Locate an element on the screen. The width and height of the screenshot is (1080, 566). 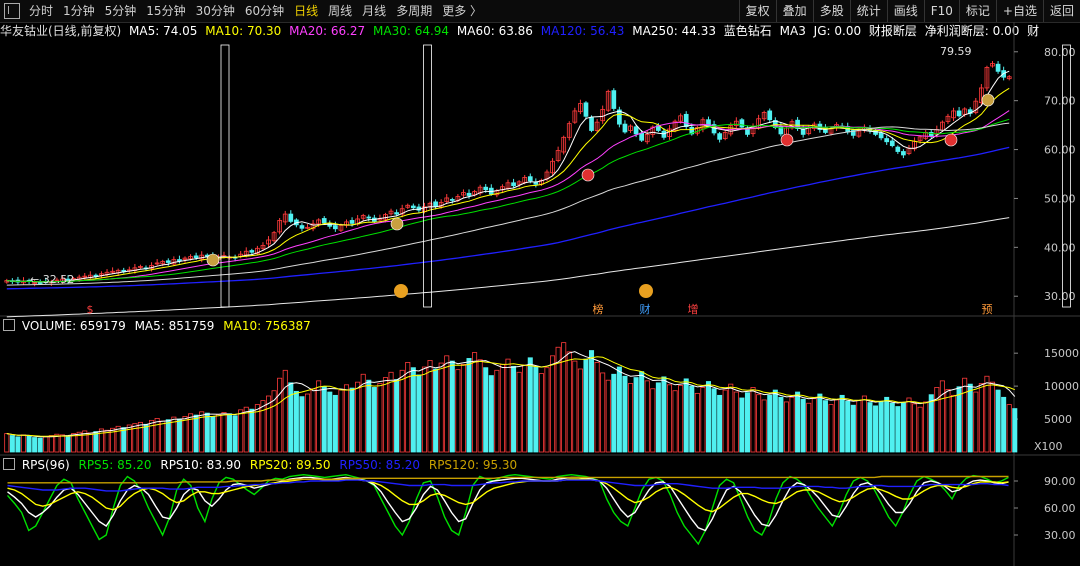
period-tab-7: 周线 is located at coordinates (340, 11).